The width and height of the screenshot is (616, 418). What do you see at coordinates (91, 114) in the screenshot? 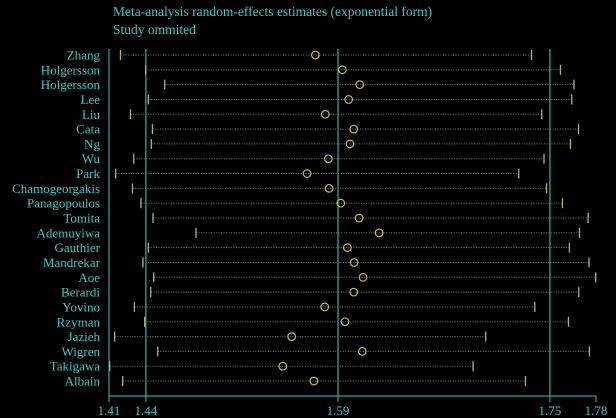
I see `study-label: Liu` at bounding box center [91, 114].